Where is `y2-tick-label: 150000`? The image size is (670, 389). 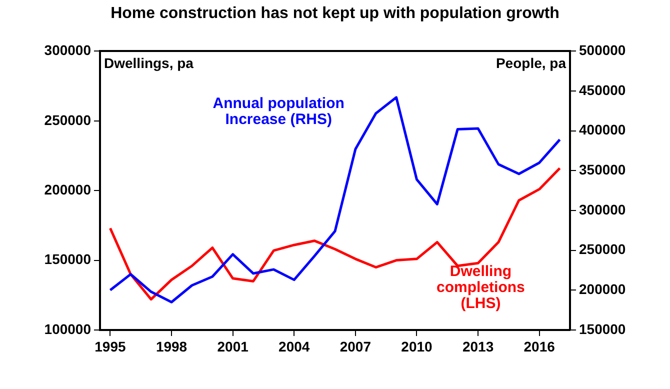
y2-tick-label: 150000 is located at coordinates (602, 328).